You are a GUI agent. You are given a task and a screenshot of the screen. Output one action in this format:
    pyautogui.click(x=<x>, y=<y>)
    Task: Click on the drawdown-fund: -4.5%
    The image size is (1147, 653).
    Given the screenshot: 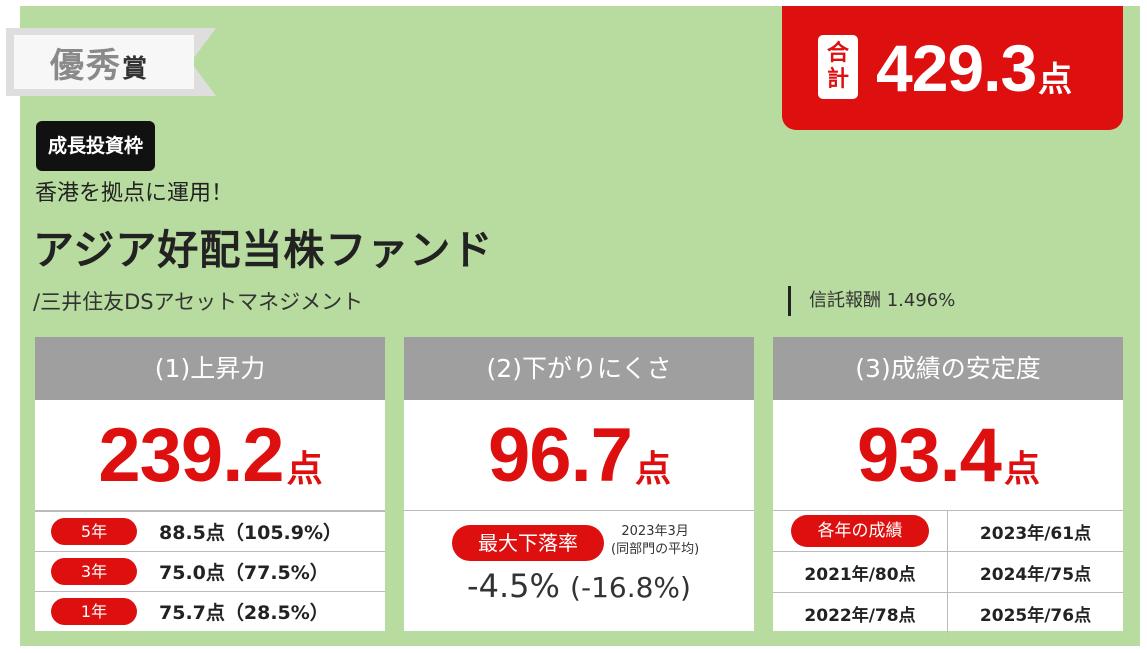 What is the action you would take?
    pyautogui.click(x=513, y=586)
    